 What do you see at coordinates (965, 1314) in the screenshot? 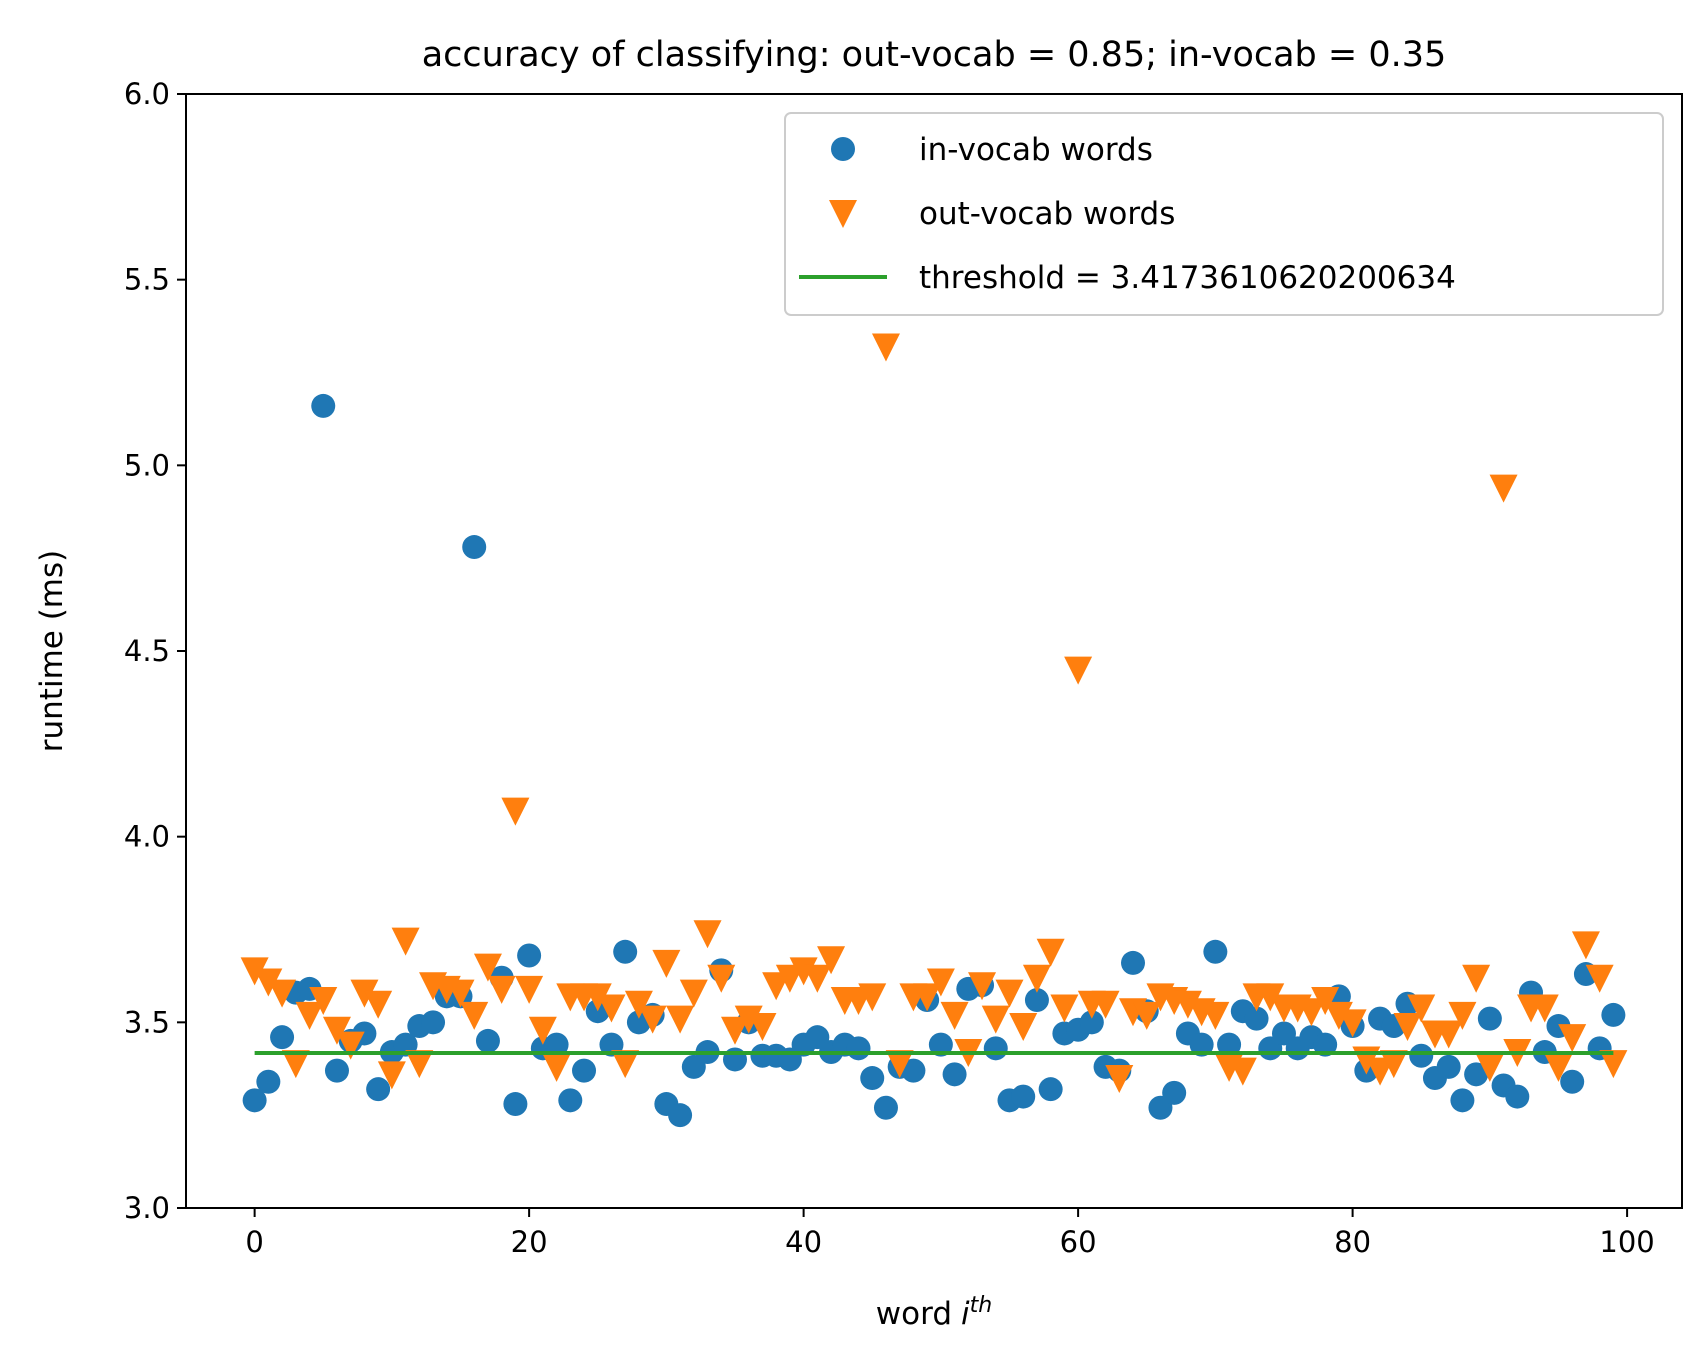
I see `x-axis-label-var: i` at bounding box center [965, 1314].